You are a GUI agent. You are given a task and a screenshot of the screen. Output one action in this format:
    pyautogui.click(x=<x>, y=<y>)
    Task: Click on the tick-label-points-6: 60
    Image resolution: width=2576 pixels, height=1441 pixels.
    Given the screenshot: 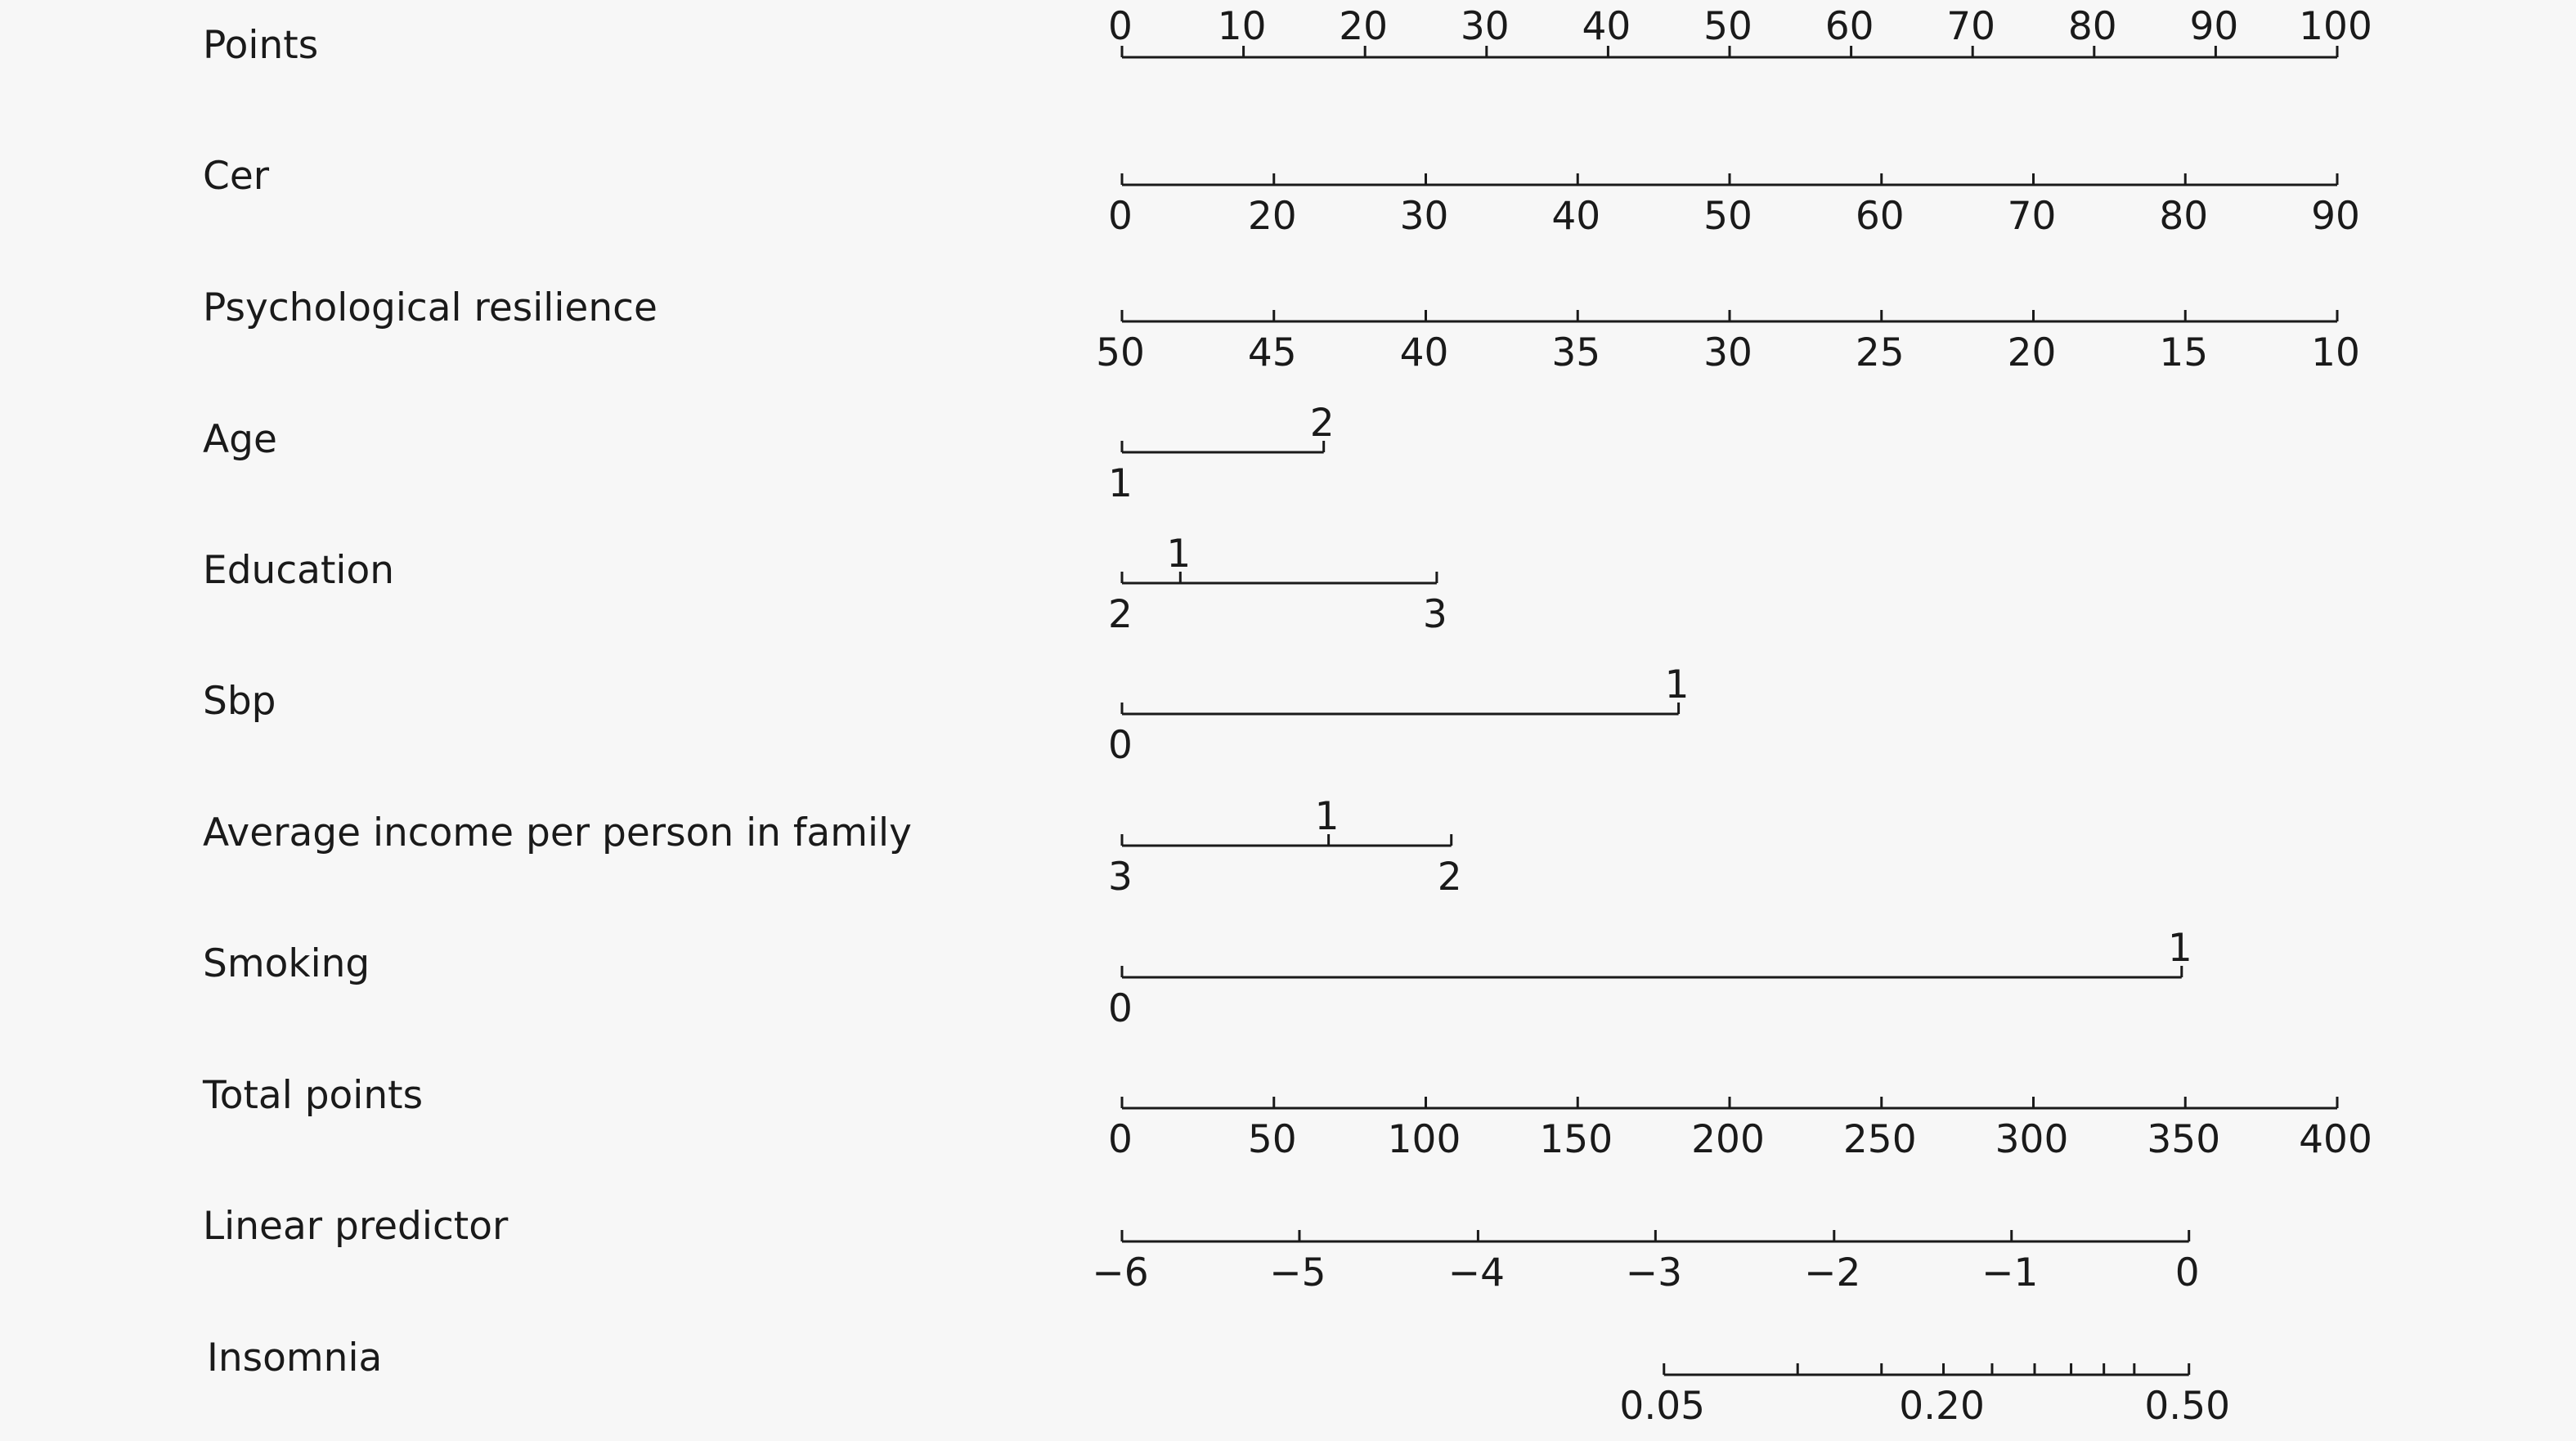 What is the action you would take?
    pyautogui.click(x=1850, y=27)
    